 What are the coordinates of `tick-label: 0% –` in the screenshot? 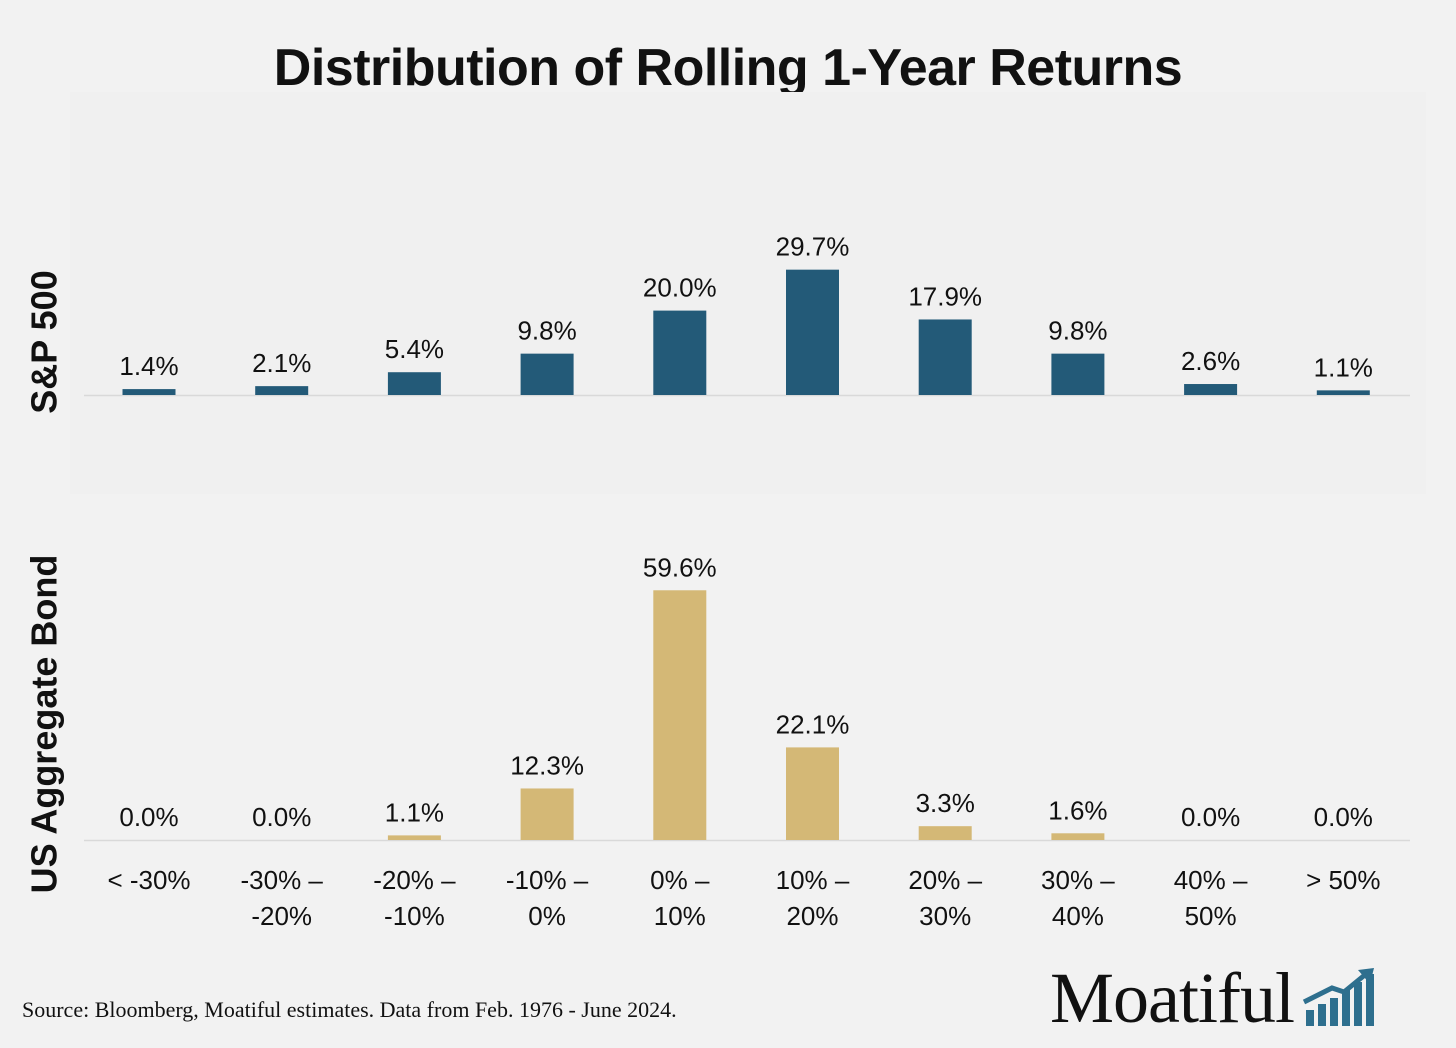 It's located at (680, 880).